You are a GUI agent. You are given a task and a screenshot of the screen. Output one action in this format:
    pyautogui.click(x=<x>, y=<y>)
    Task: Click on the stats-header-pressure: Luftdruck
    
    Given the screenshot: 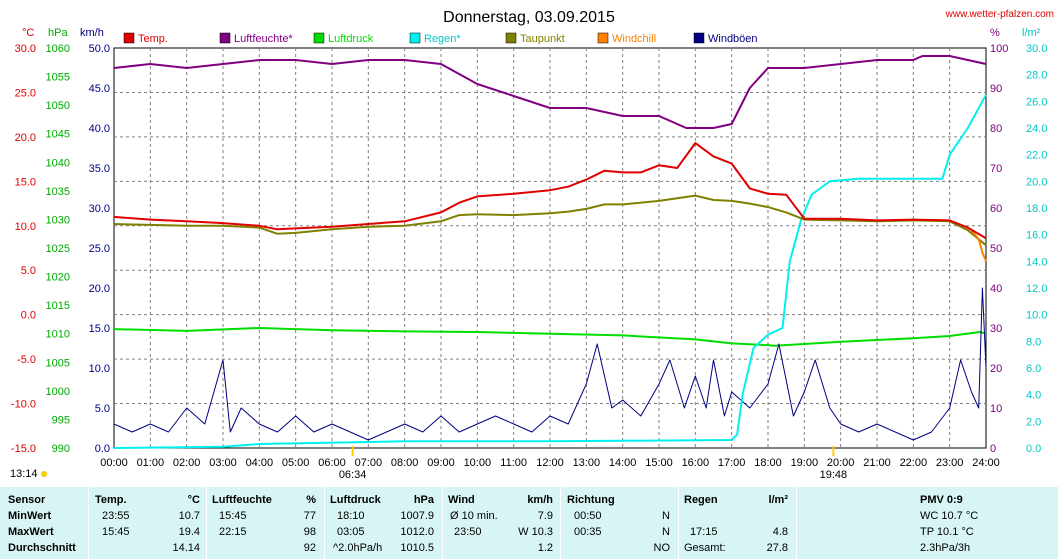 What is the action you would take?
    pyautogui.click(x=355, y=500)
    